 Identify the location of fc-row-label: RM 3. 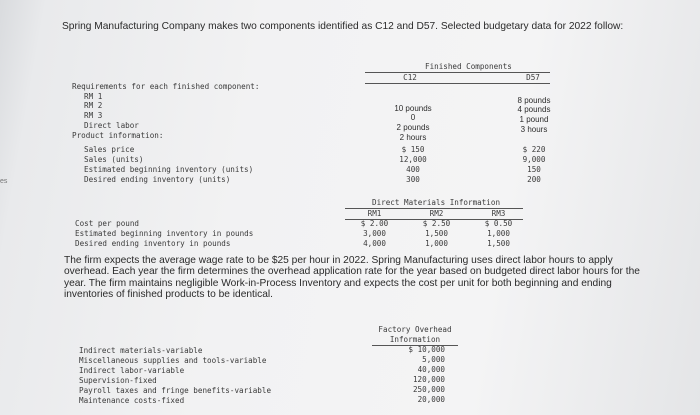
(93, 115).